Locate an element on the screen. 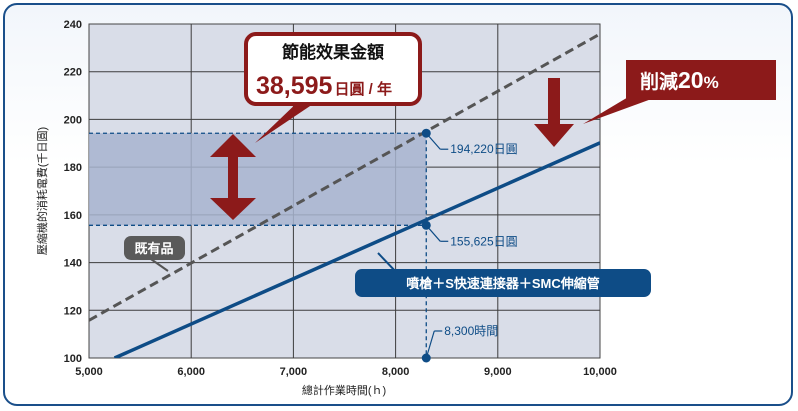 The width and height of the screenshot is (798, 411). y-tick-label: 240 is located at coordinates (73, 25).